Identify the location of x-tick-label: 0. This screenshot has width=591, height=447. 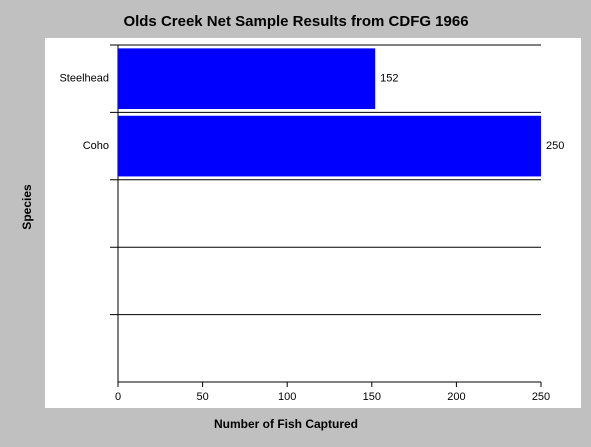
(118, 397).